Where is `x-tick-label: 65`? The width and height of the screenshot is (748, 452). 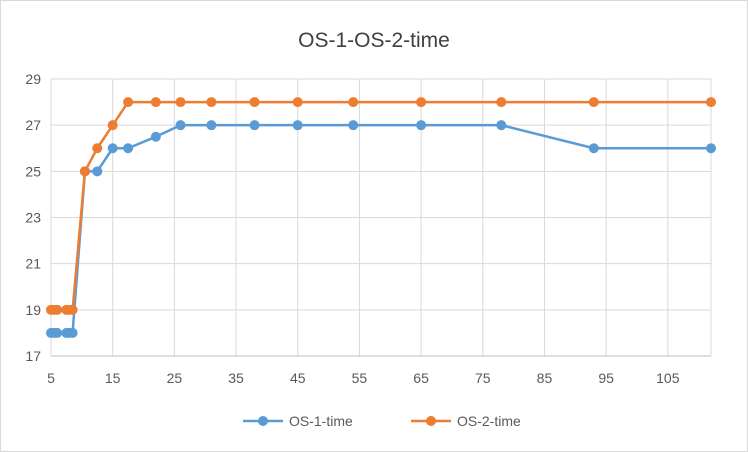
x-tick-label: 65 is located at coordinates (421, 378).